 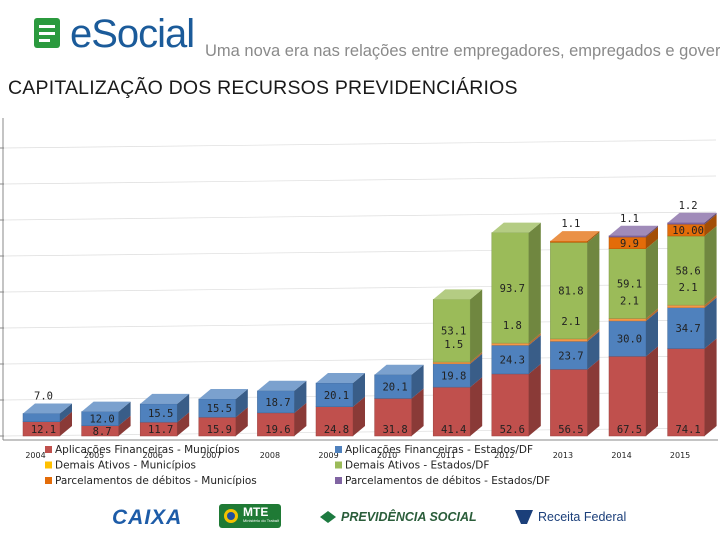 What do you see at coordinates (231, 516) in the screenshot?
I see `mte-emblem-icon` at bounding box center [231, 516].